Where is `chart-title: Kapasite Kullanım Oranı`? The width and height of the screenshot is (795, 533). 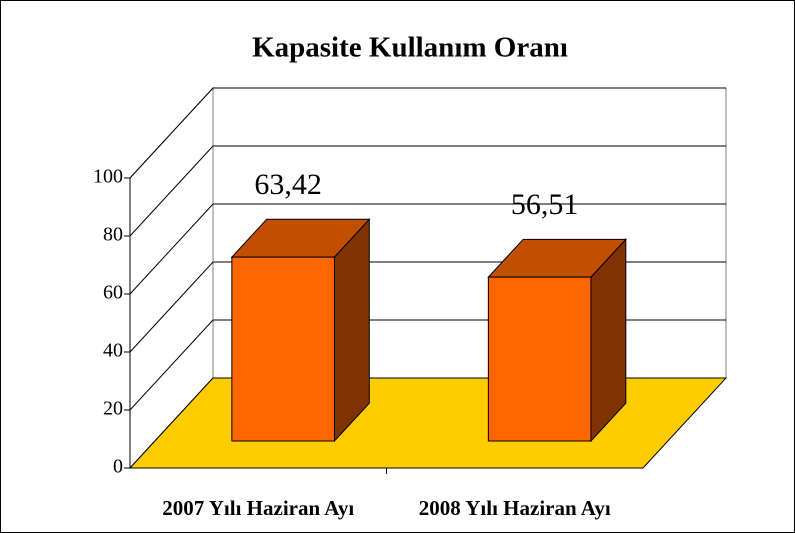
chart-title: Kapasite Kullanım Oranı is located at coordinates (410, 48).